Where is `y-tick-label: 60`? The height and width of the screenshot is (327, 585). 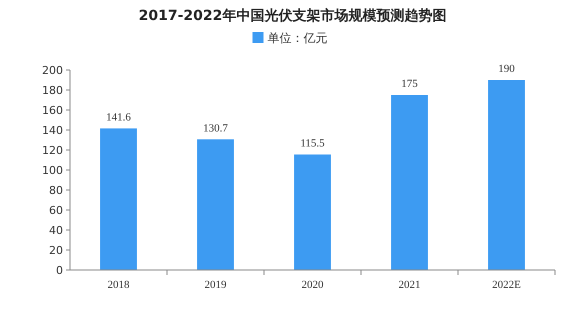
y-tick-label: 60 is located at coordinates (56, 210).